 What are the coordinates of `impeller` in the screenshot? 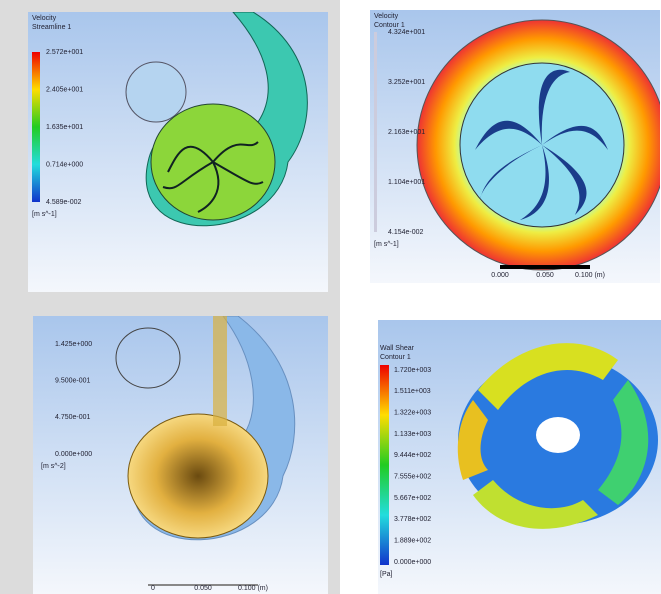 It's located at (198, 476).